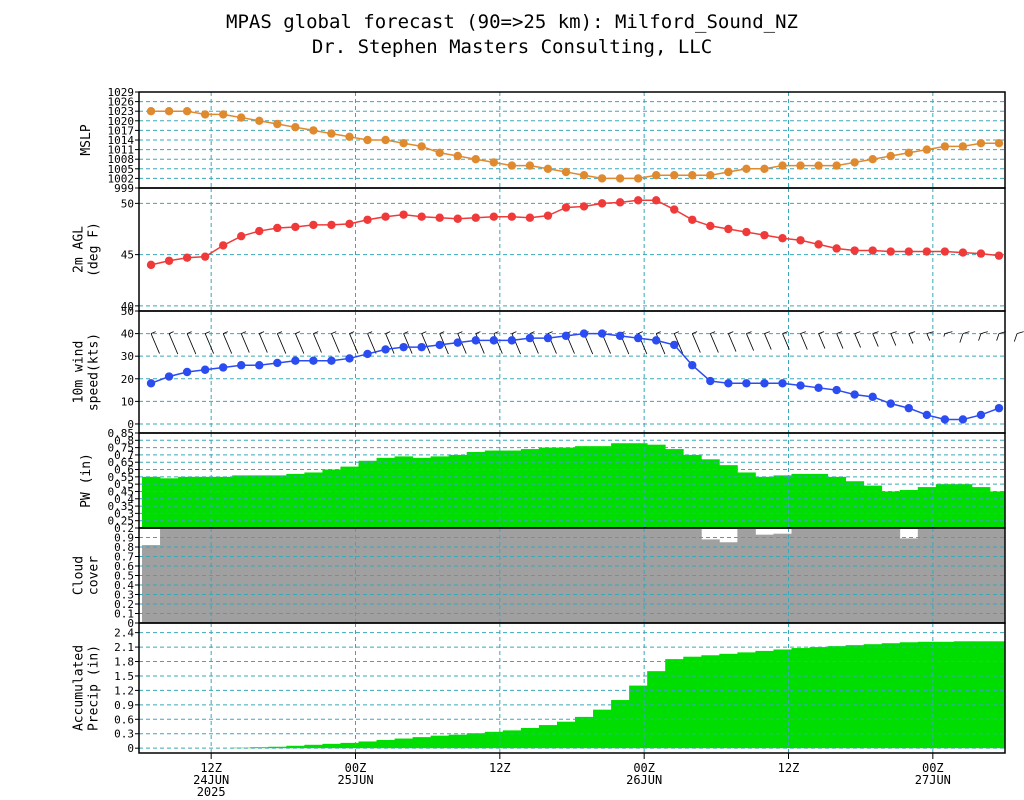  What do you see at coordinates (127, 401) in the screenshot?
I see `y-tick-label: 10` at bounding box center [127, 401].